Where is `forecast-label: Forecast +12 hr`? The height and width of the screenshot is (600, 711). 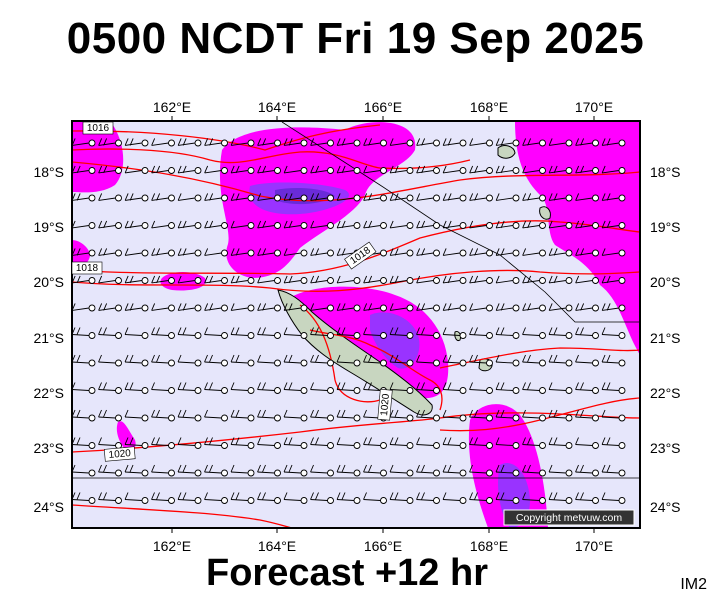
forecast-label: Forecast +12 hr is located at coordinates (347, 573).